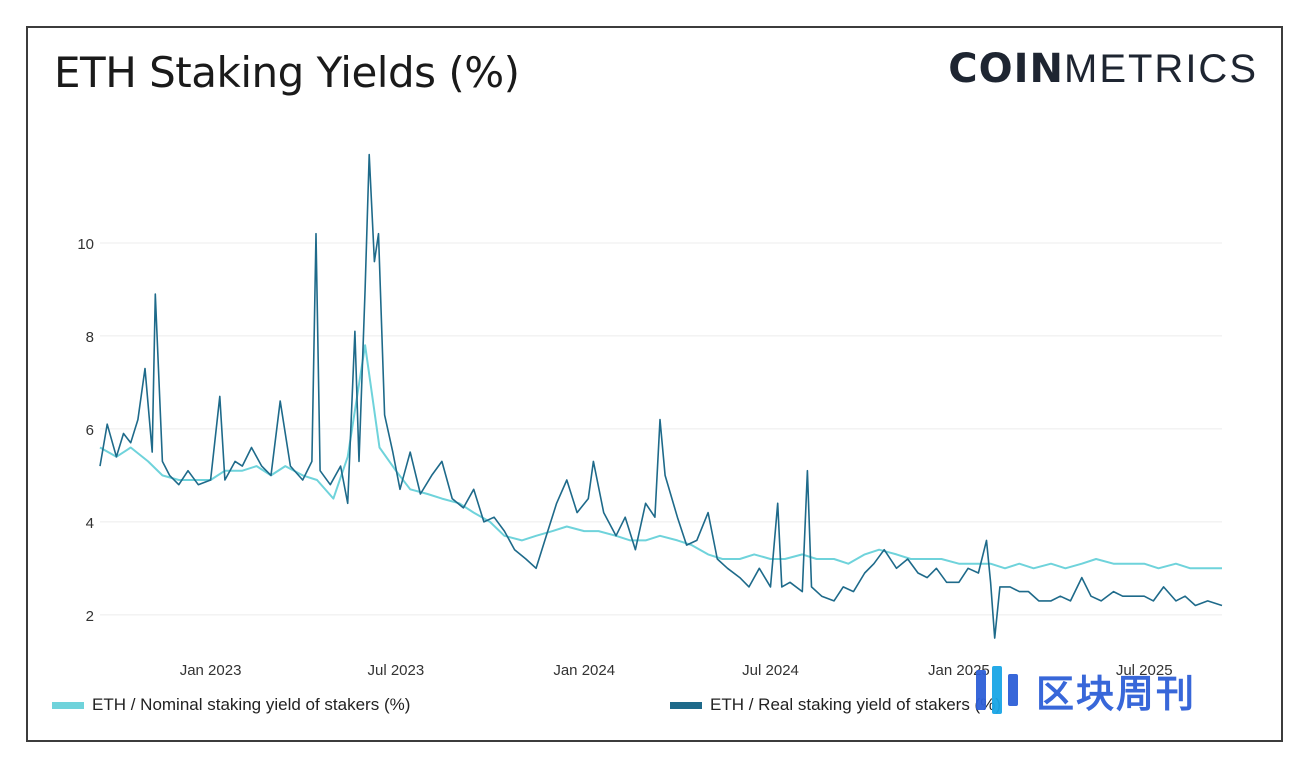  Describe the element at coordinates (395, 670) in the screenshot. I see `x-tick-label: Jul 2023` at that location.